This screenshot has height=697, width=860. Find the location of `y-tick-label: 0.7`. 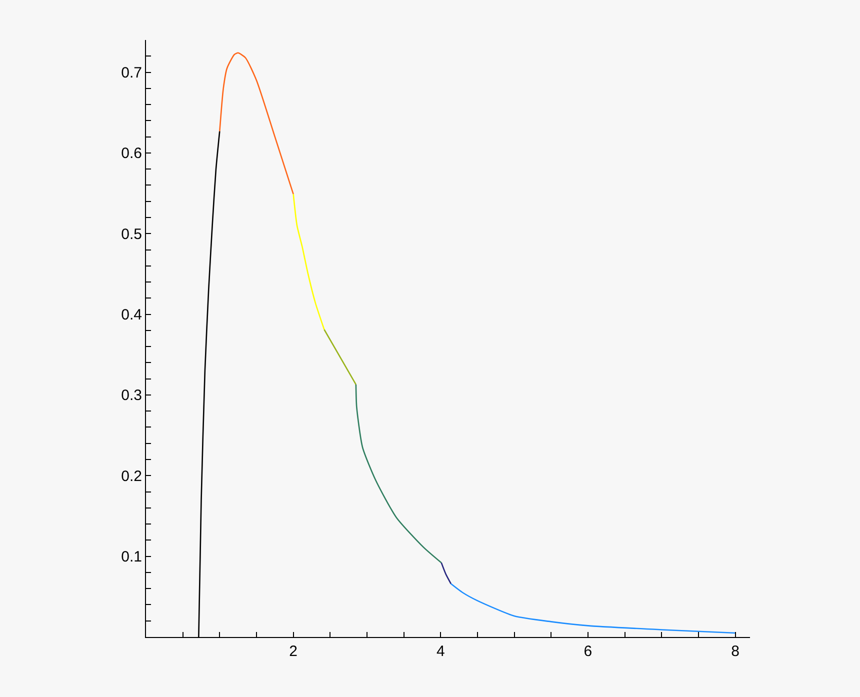

y-tick-label: 0.7 is located at coordinates (131, 73).